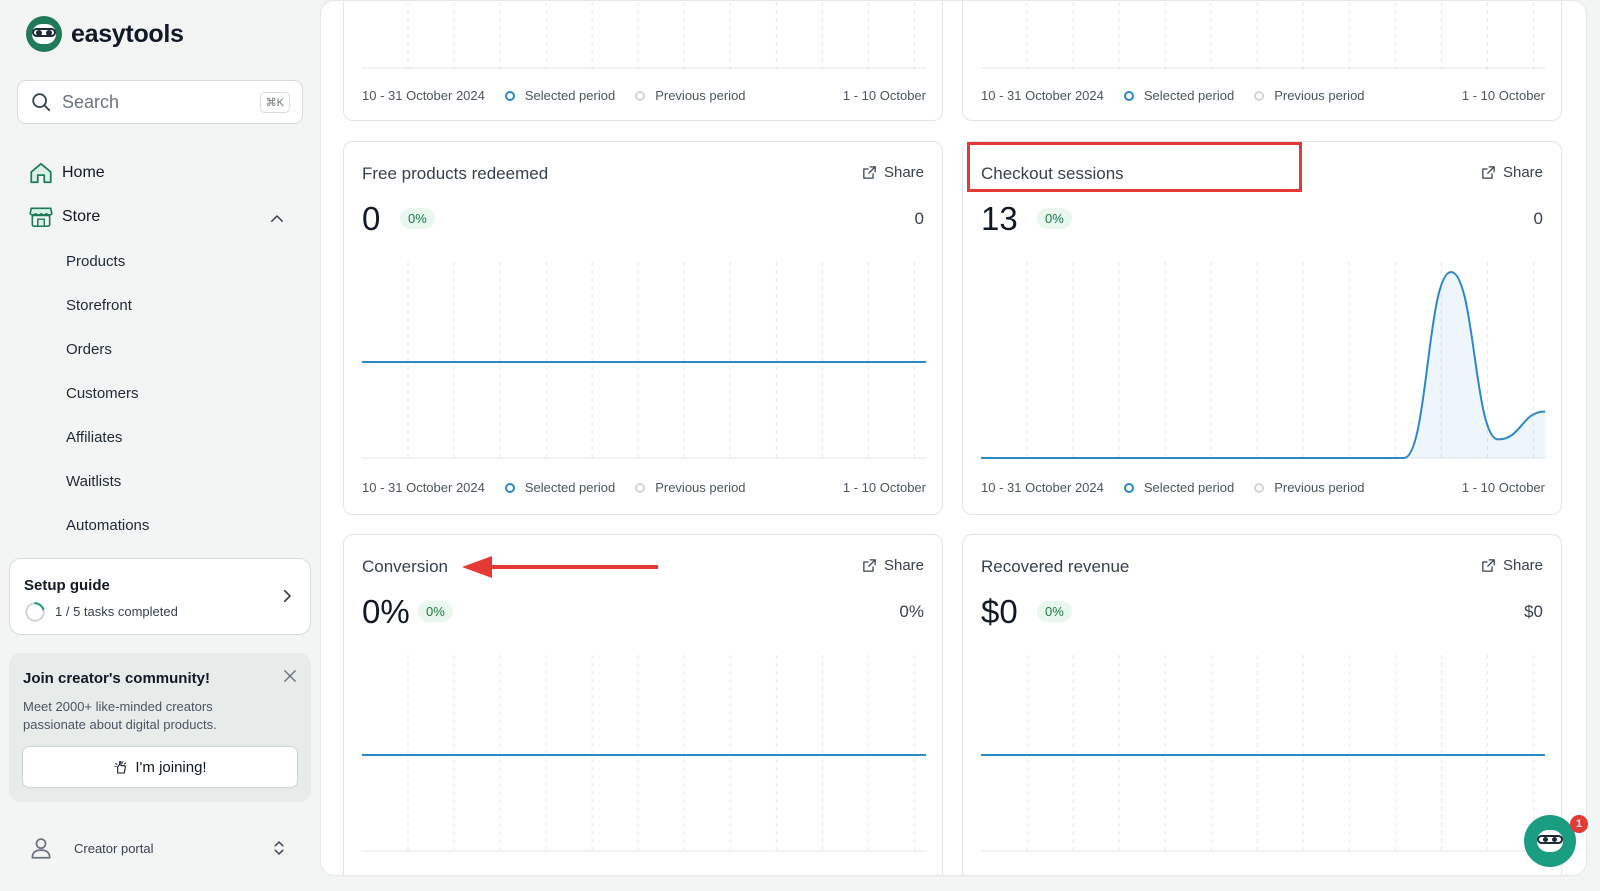  Describe the element at coordinates (405, 566) in the screenshot. I see `card-title: Conversion` at that location.